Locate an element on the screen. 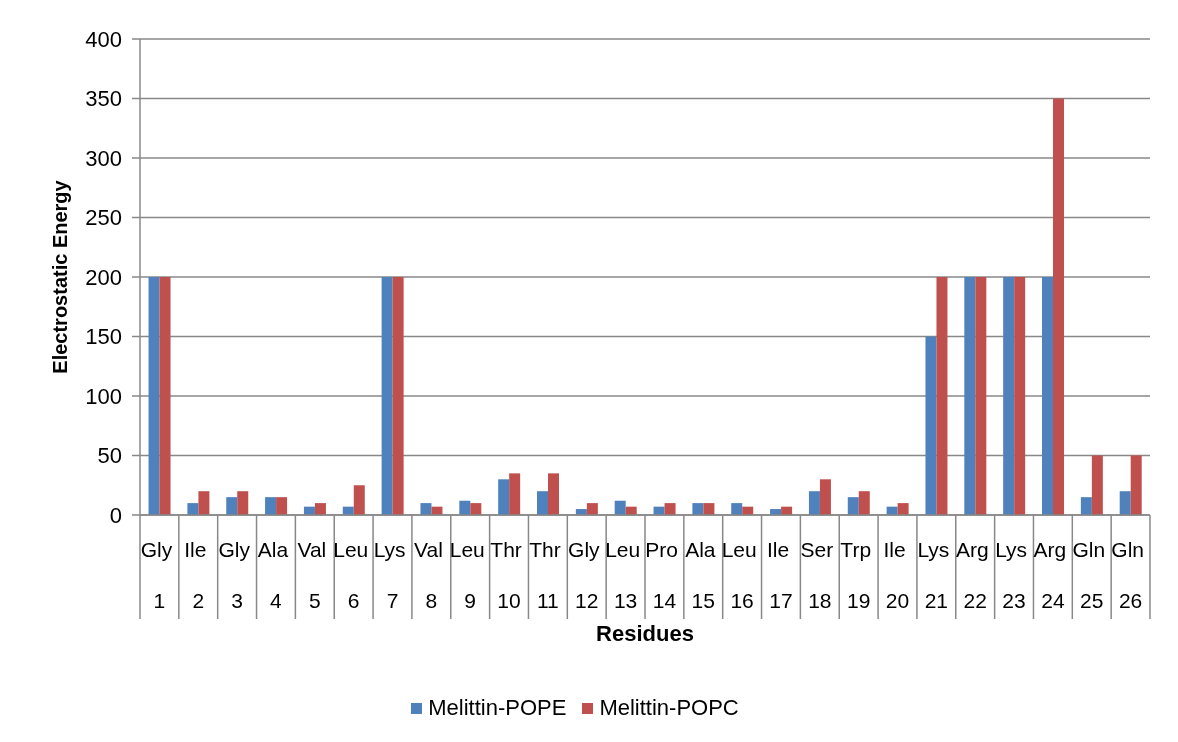 Image resolution: width=1178 pixels, height=742 pixels. y-tick-label: 300 is located at coordinates (103, 158).